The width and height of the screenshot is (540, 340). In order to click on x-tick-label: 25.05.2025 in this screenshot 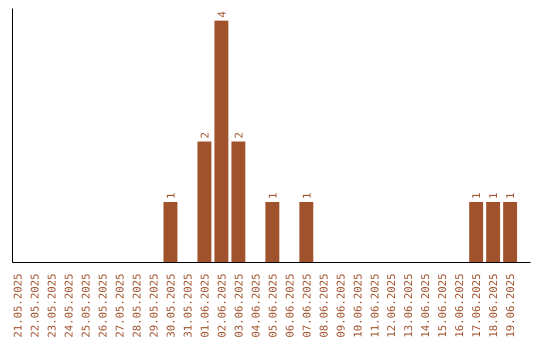, I will do `click(86, 306)`.